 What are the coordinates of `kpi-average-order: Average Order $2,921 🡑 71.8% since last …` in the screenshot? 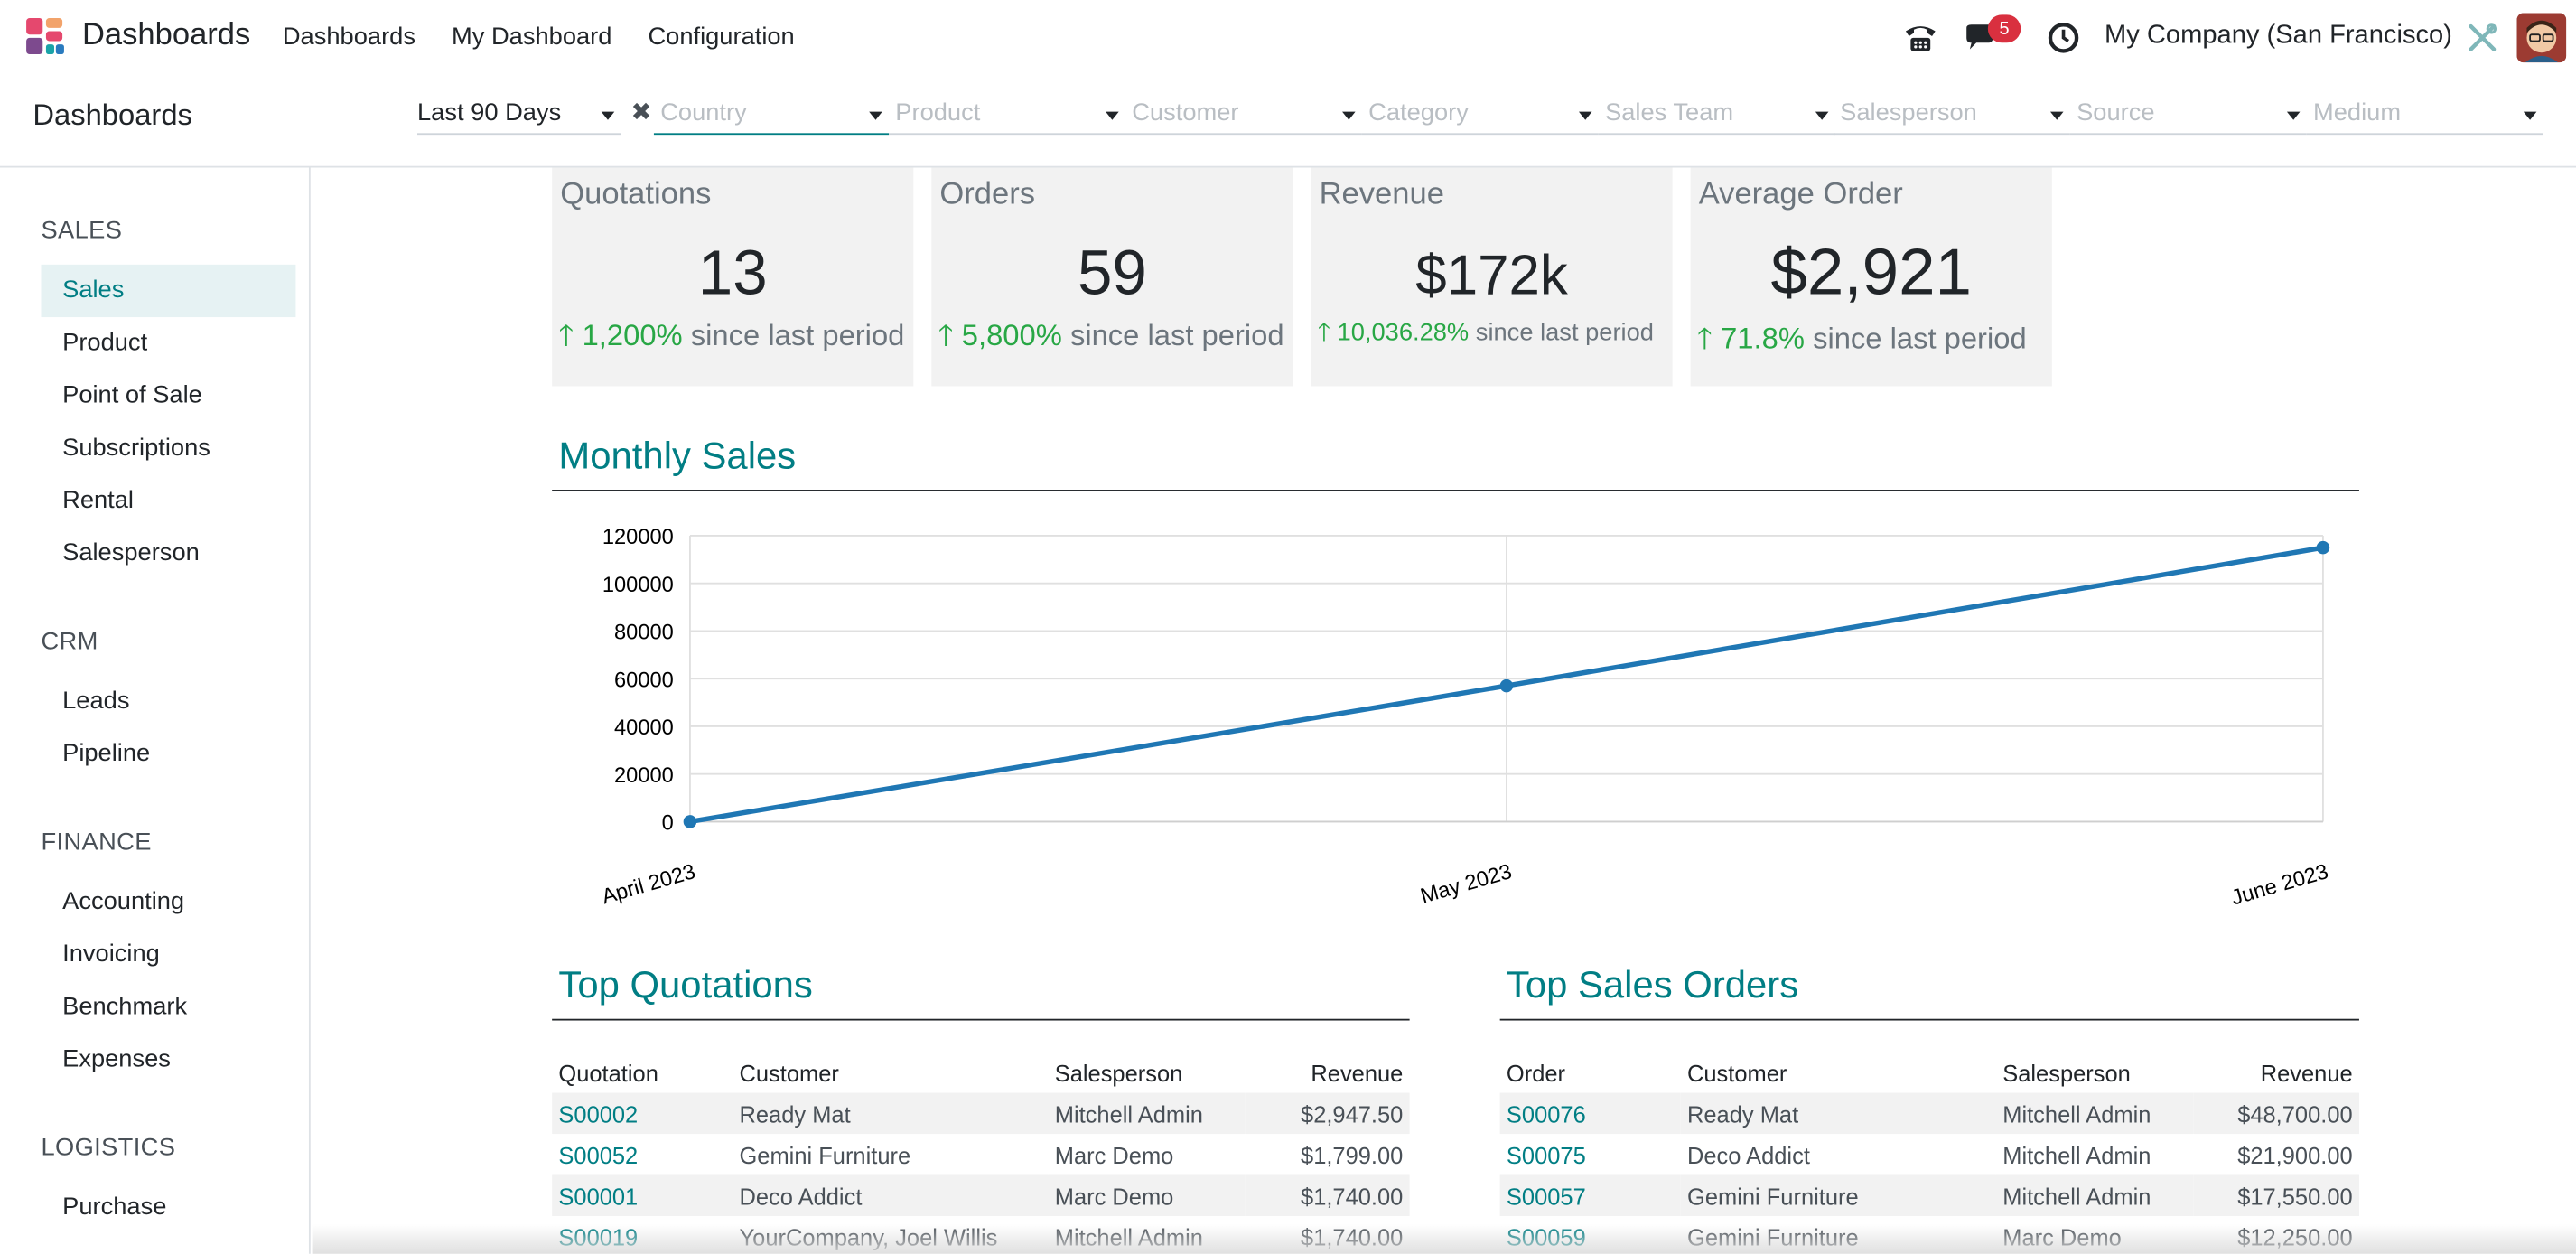 It's located at (1871, 277).